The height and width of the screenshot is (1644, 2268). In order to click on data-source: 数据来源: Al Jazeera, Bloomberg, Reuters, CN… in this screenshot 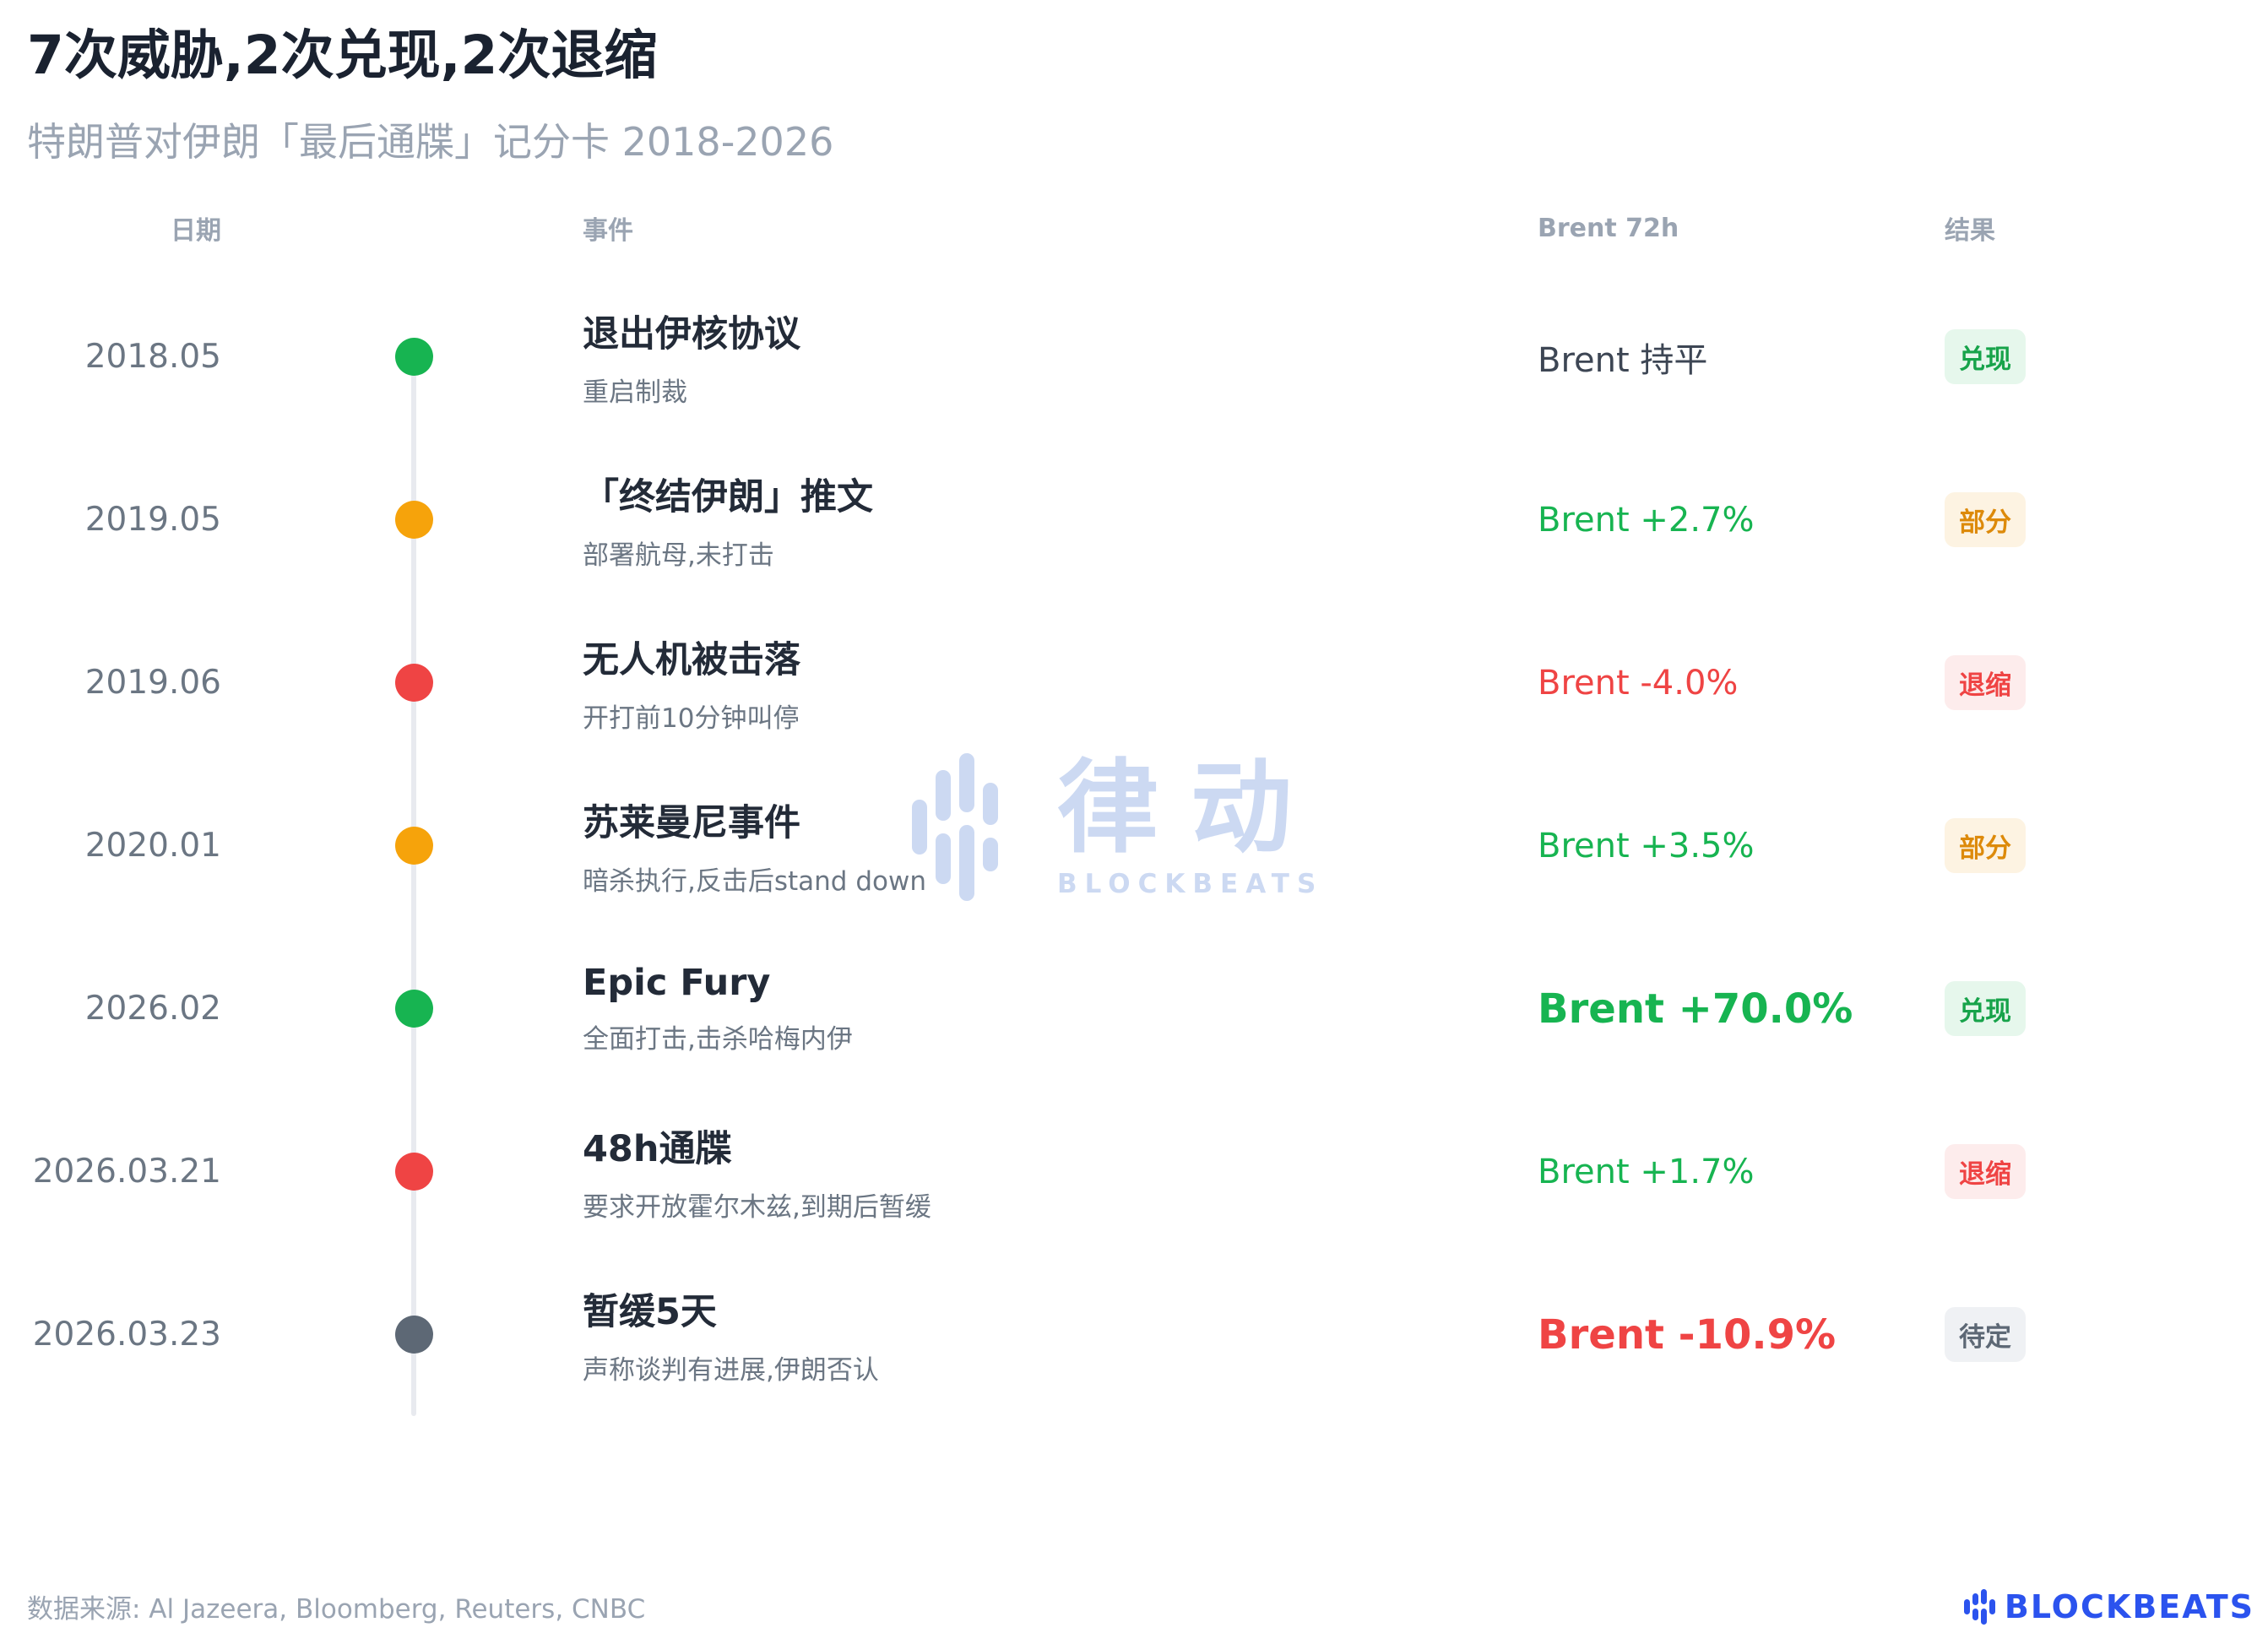, I will do `click(336, 1609)`.